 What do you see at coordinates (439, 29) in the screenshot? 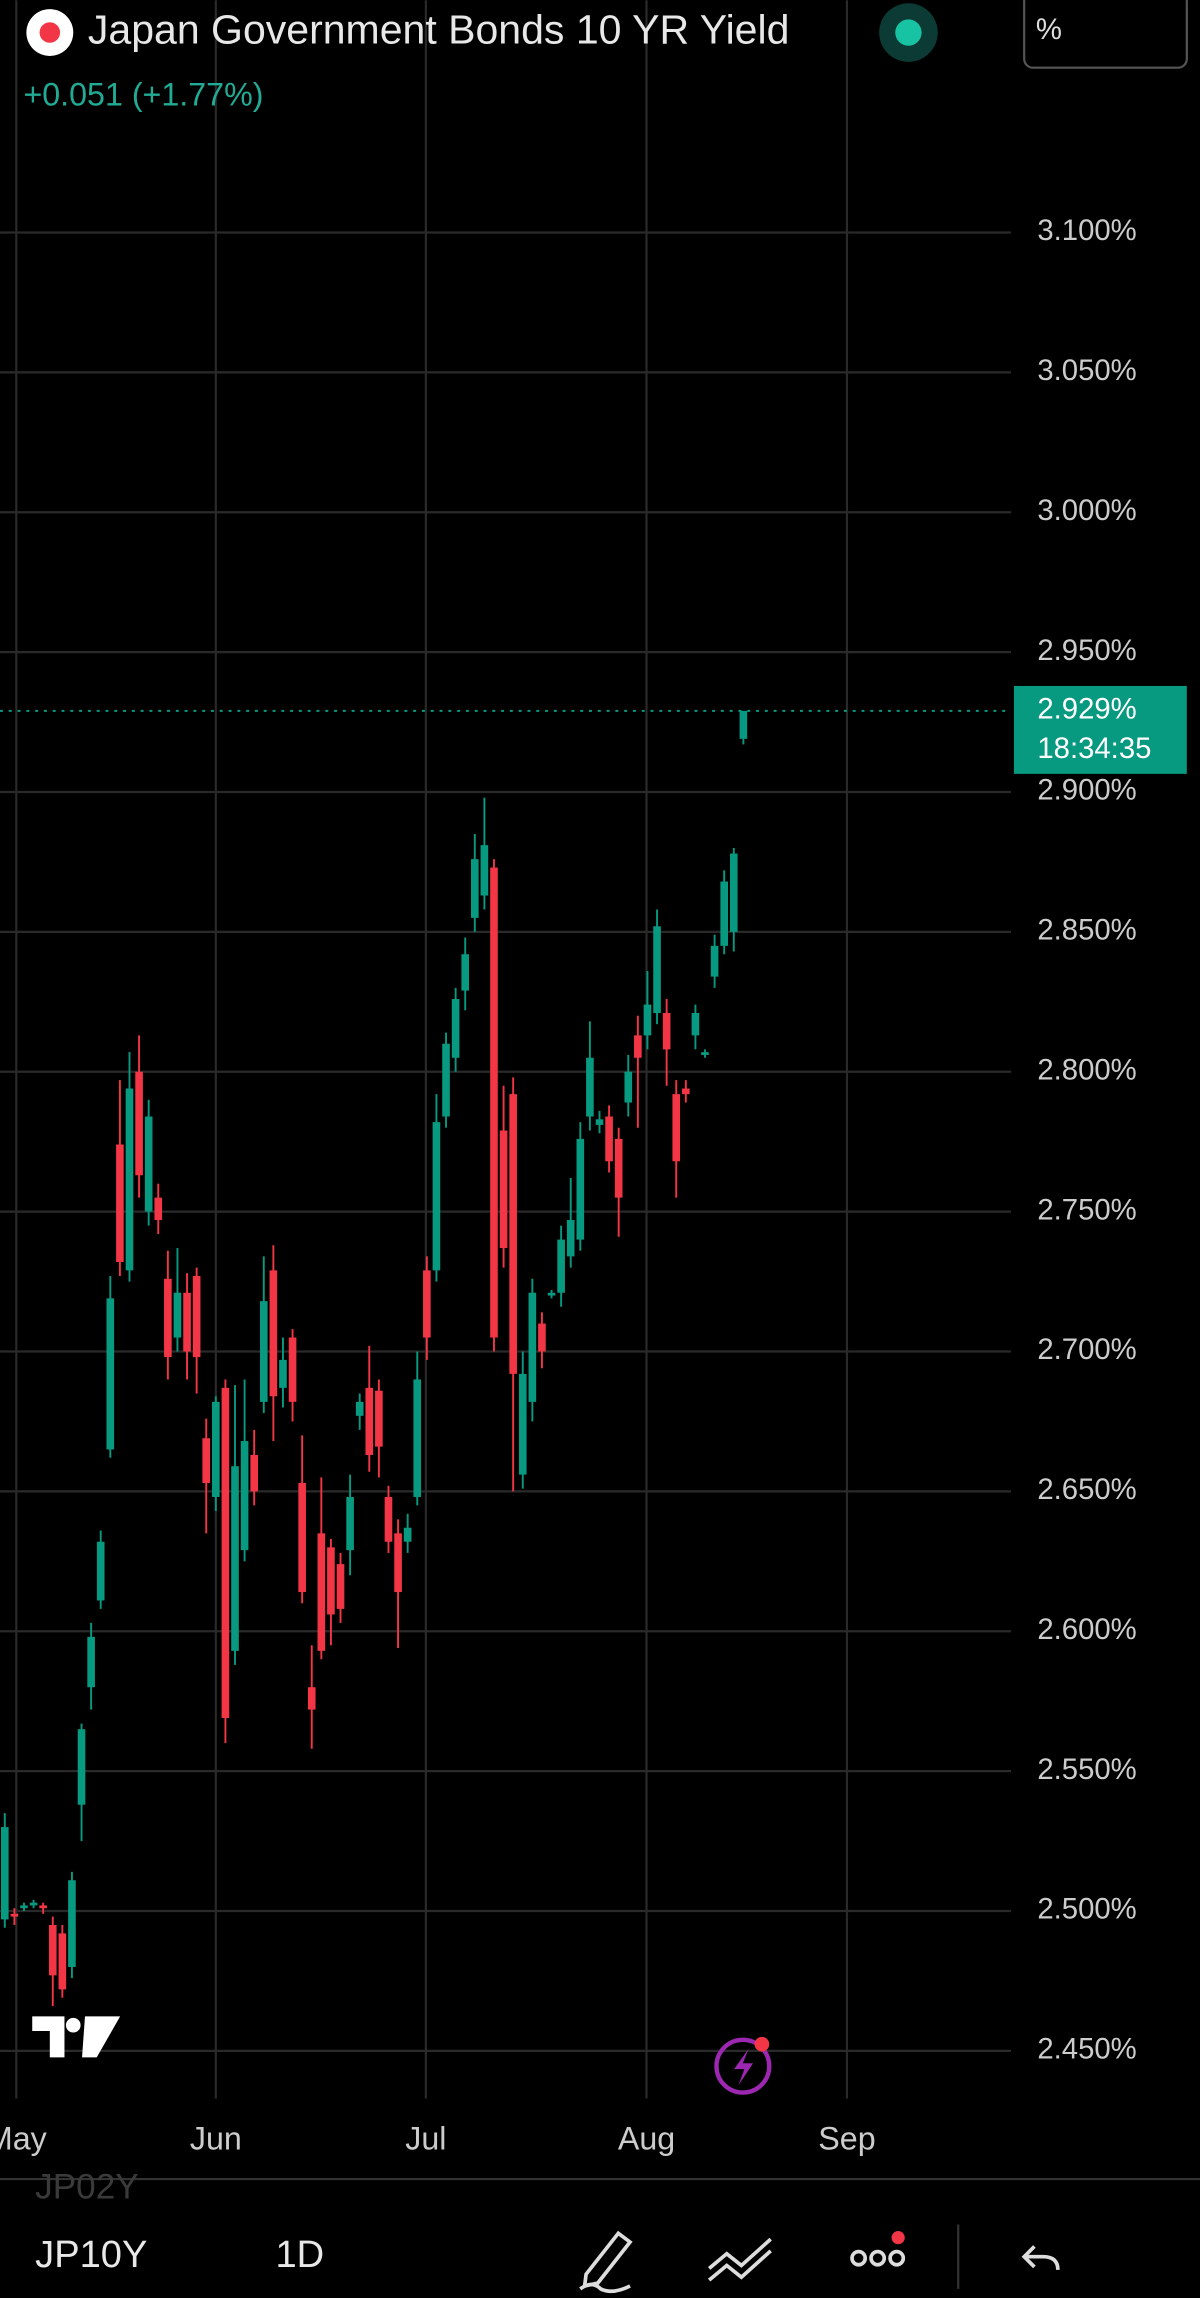
I see `chart-title: Japan Government Bonds 10 YR Yield` at bounding box center [439, 29].